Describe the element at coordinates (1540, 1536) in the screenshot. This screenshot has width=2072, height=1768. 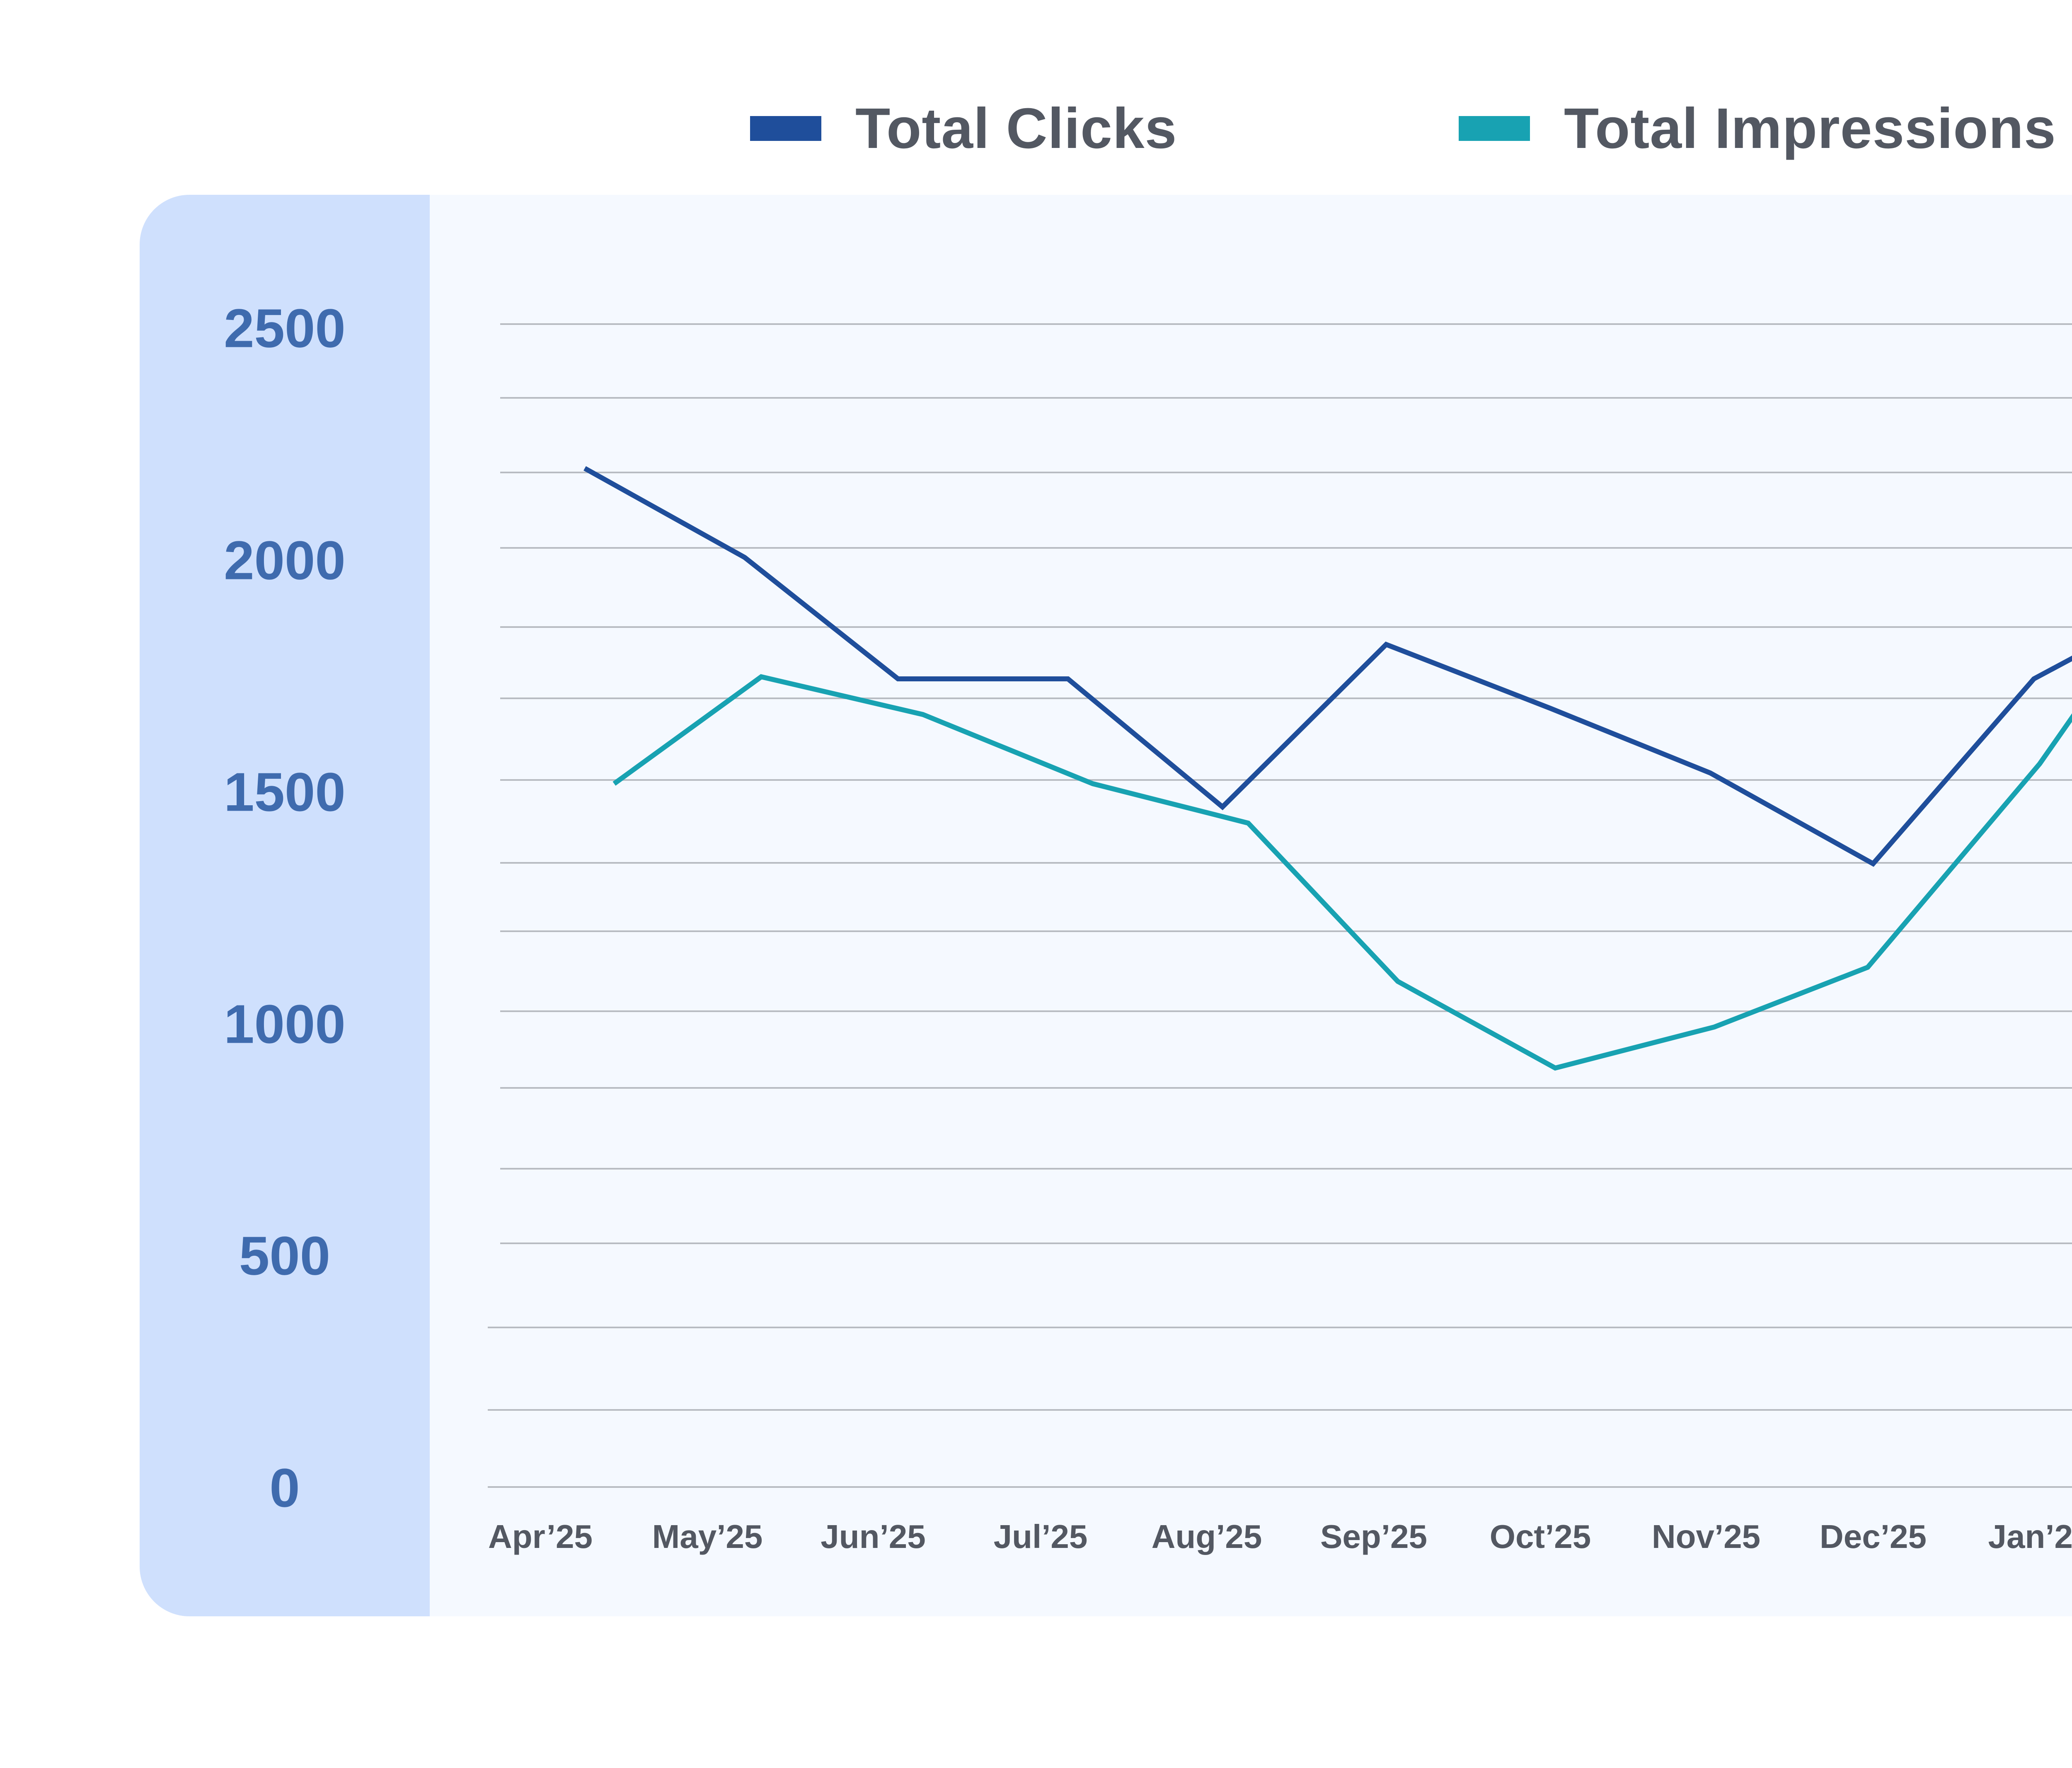
I see `x-tick: Oct’25` at that location.